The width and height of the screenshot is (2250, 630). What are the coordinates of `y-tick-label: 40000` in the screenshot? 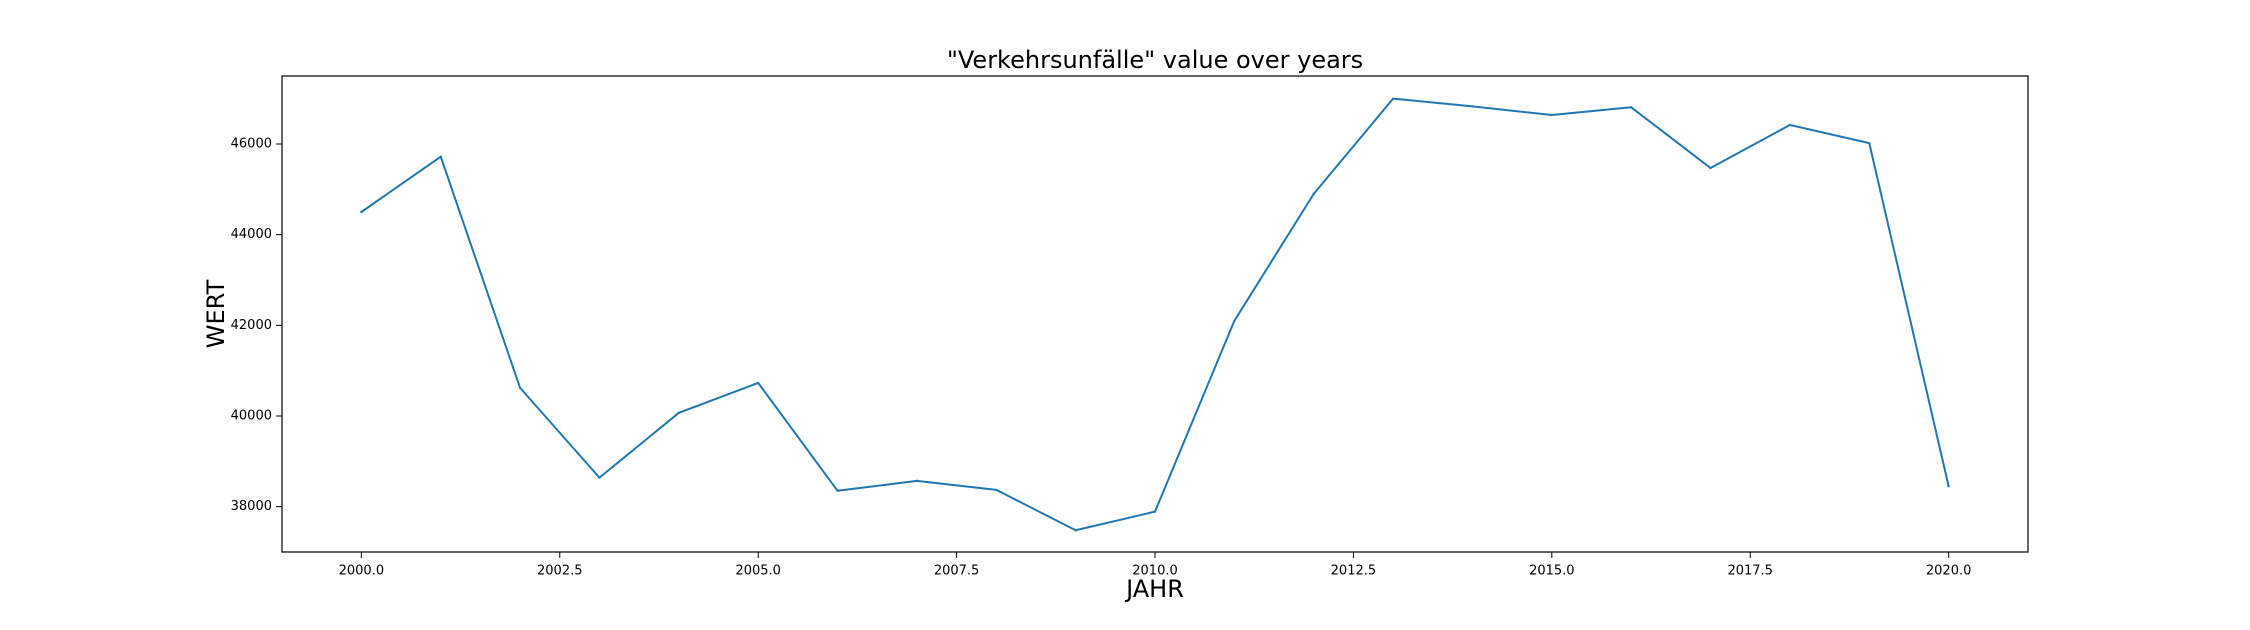 It's located at (251, 416).